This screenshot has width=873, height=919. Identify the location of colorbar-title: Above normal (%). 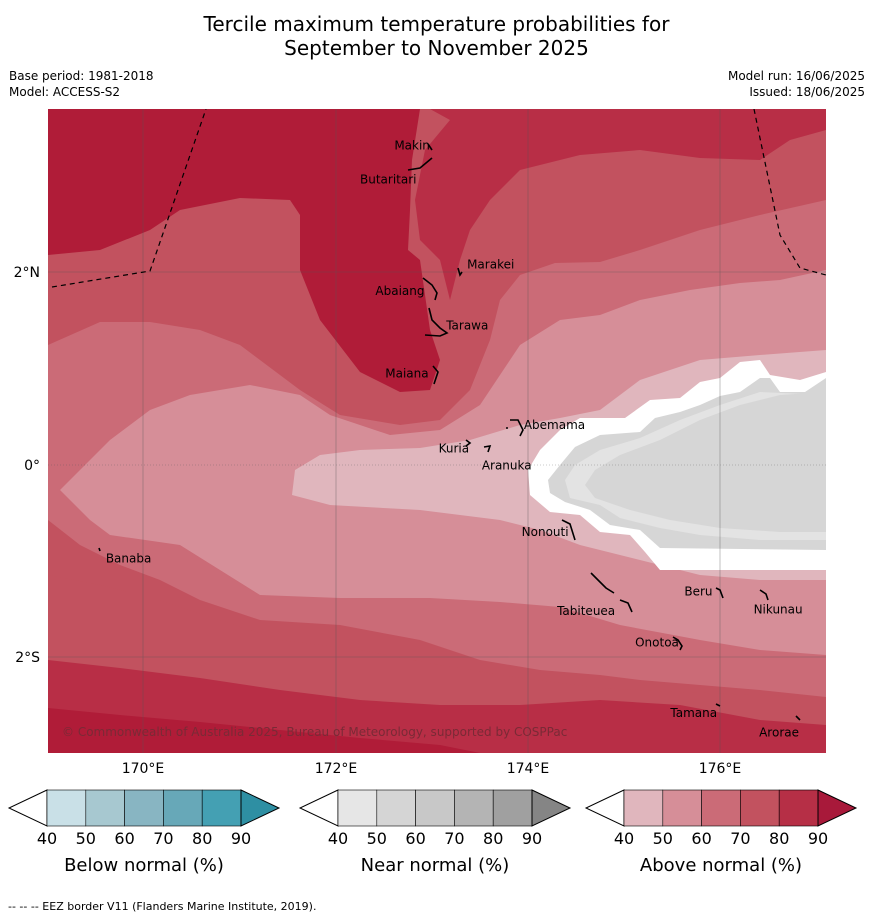
(721, 865).